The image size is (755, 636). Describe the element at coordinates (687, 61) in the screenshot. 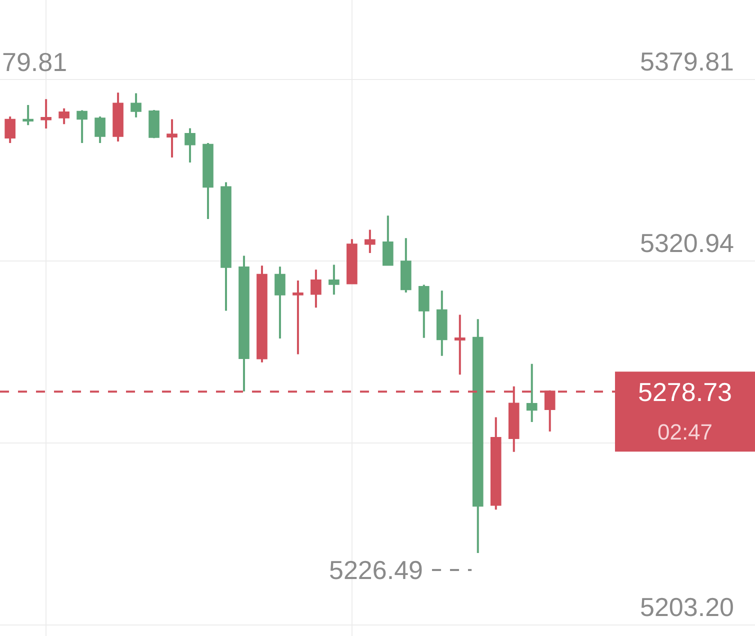

I see `y-tick-label: 5379.81` at that location.